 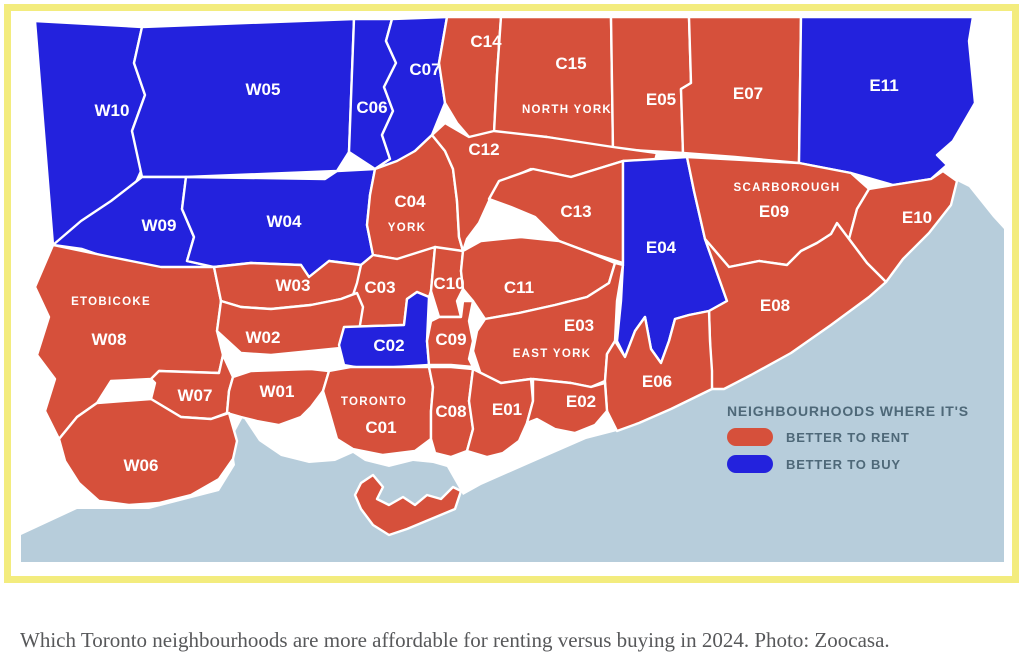 What do you see at coordinates (374, 402) in the screenshot?
I see `region-sublabel-C01: TORONTO` at bounding box center [374, 402].